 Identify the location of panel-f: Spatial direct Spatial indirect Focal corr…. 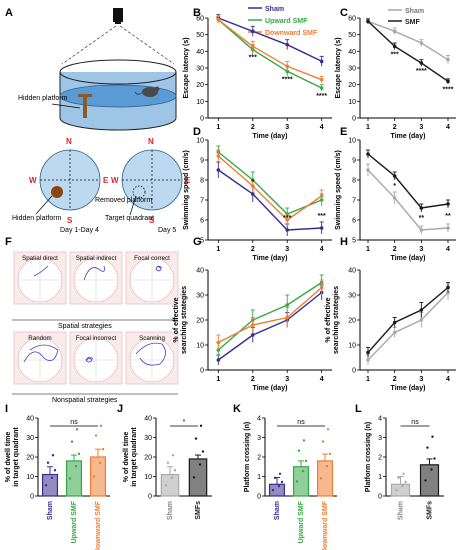
(95, 327).